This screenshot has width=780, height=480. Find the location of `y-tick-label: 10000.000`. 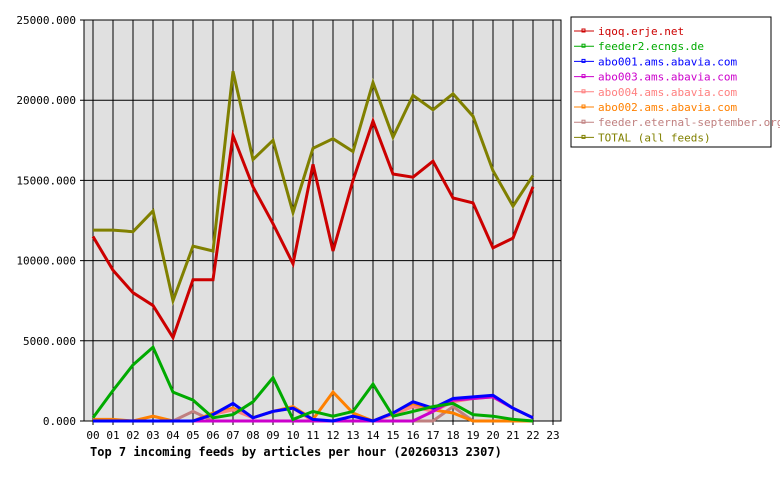

y-tick-label: 10000.000 is located at coordinates (46, 261).